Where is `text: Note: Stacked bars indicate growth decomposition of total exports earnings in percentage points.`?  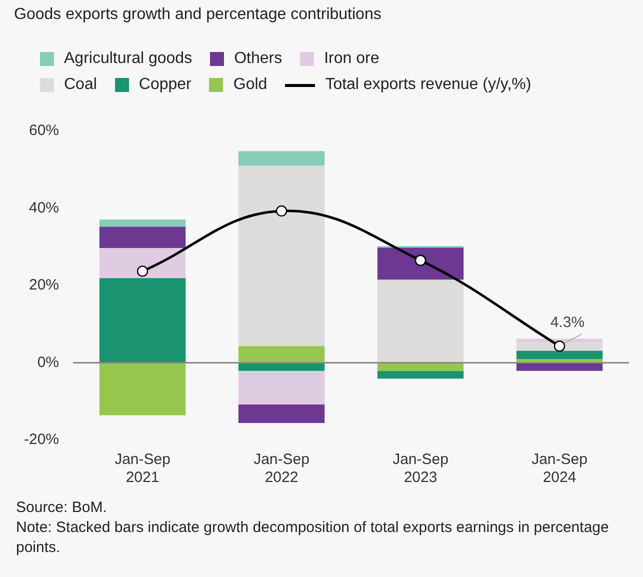
text: Note: Stacked bars indicate growth decomposition of total exports earnings in percentage points. is located at coordinates (313, 538).